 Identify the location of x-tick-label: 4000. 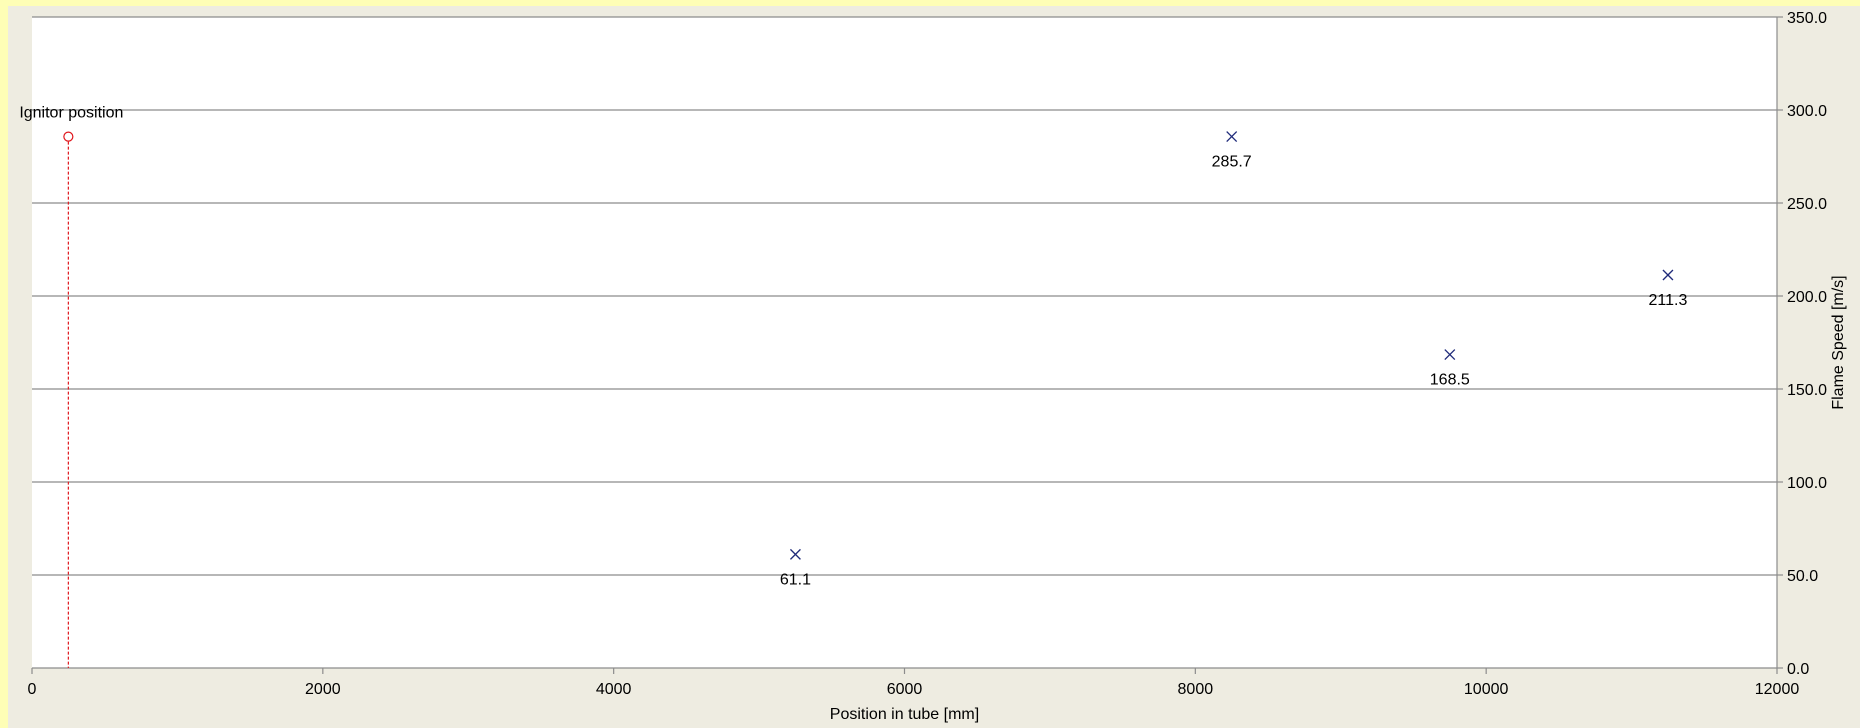
(614, 689).